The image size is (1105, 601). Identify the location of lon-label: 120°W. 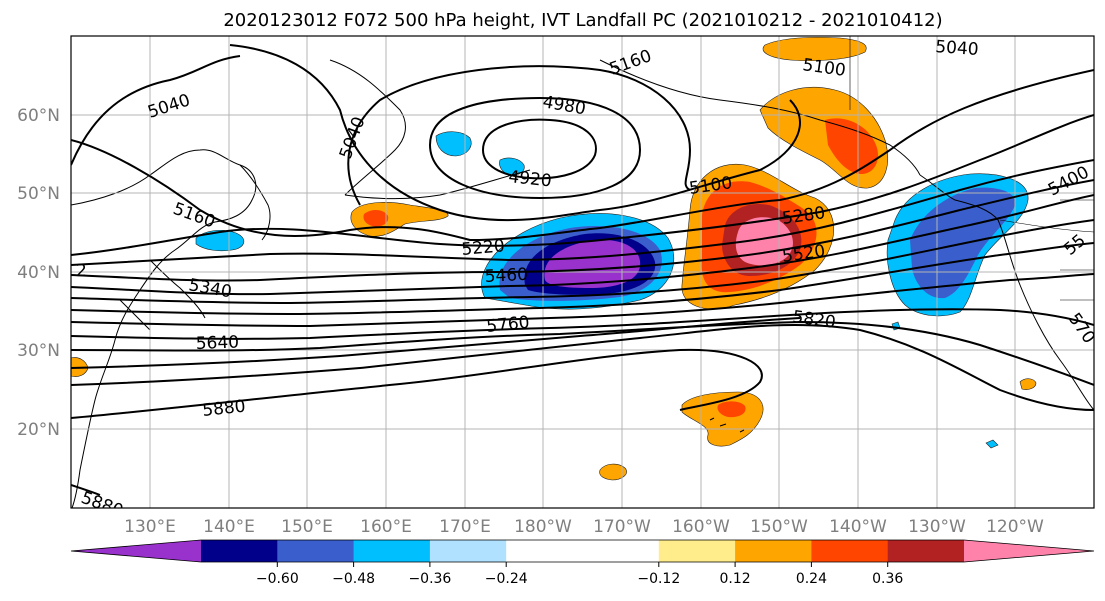
(1015, 527).